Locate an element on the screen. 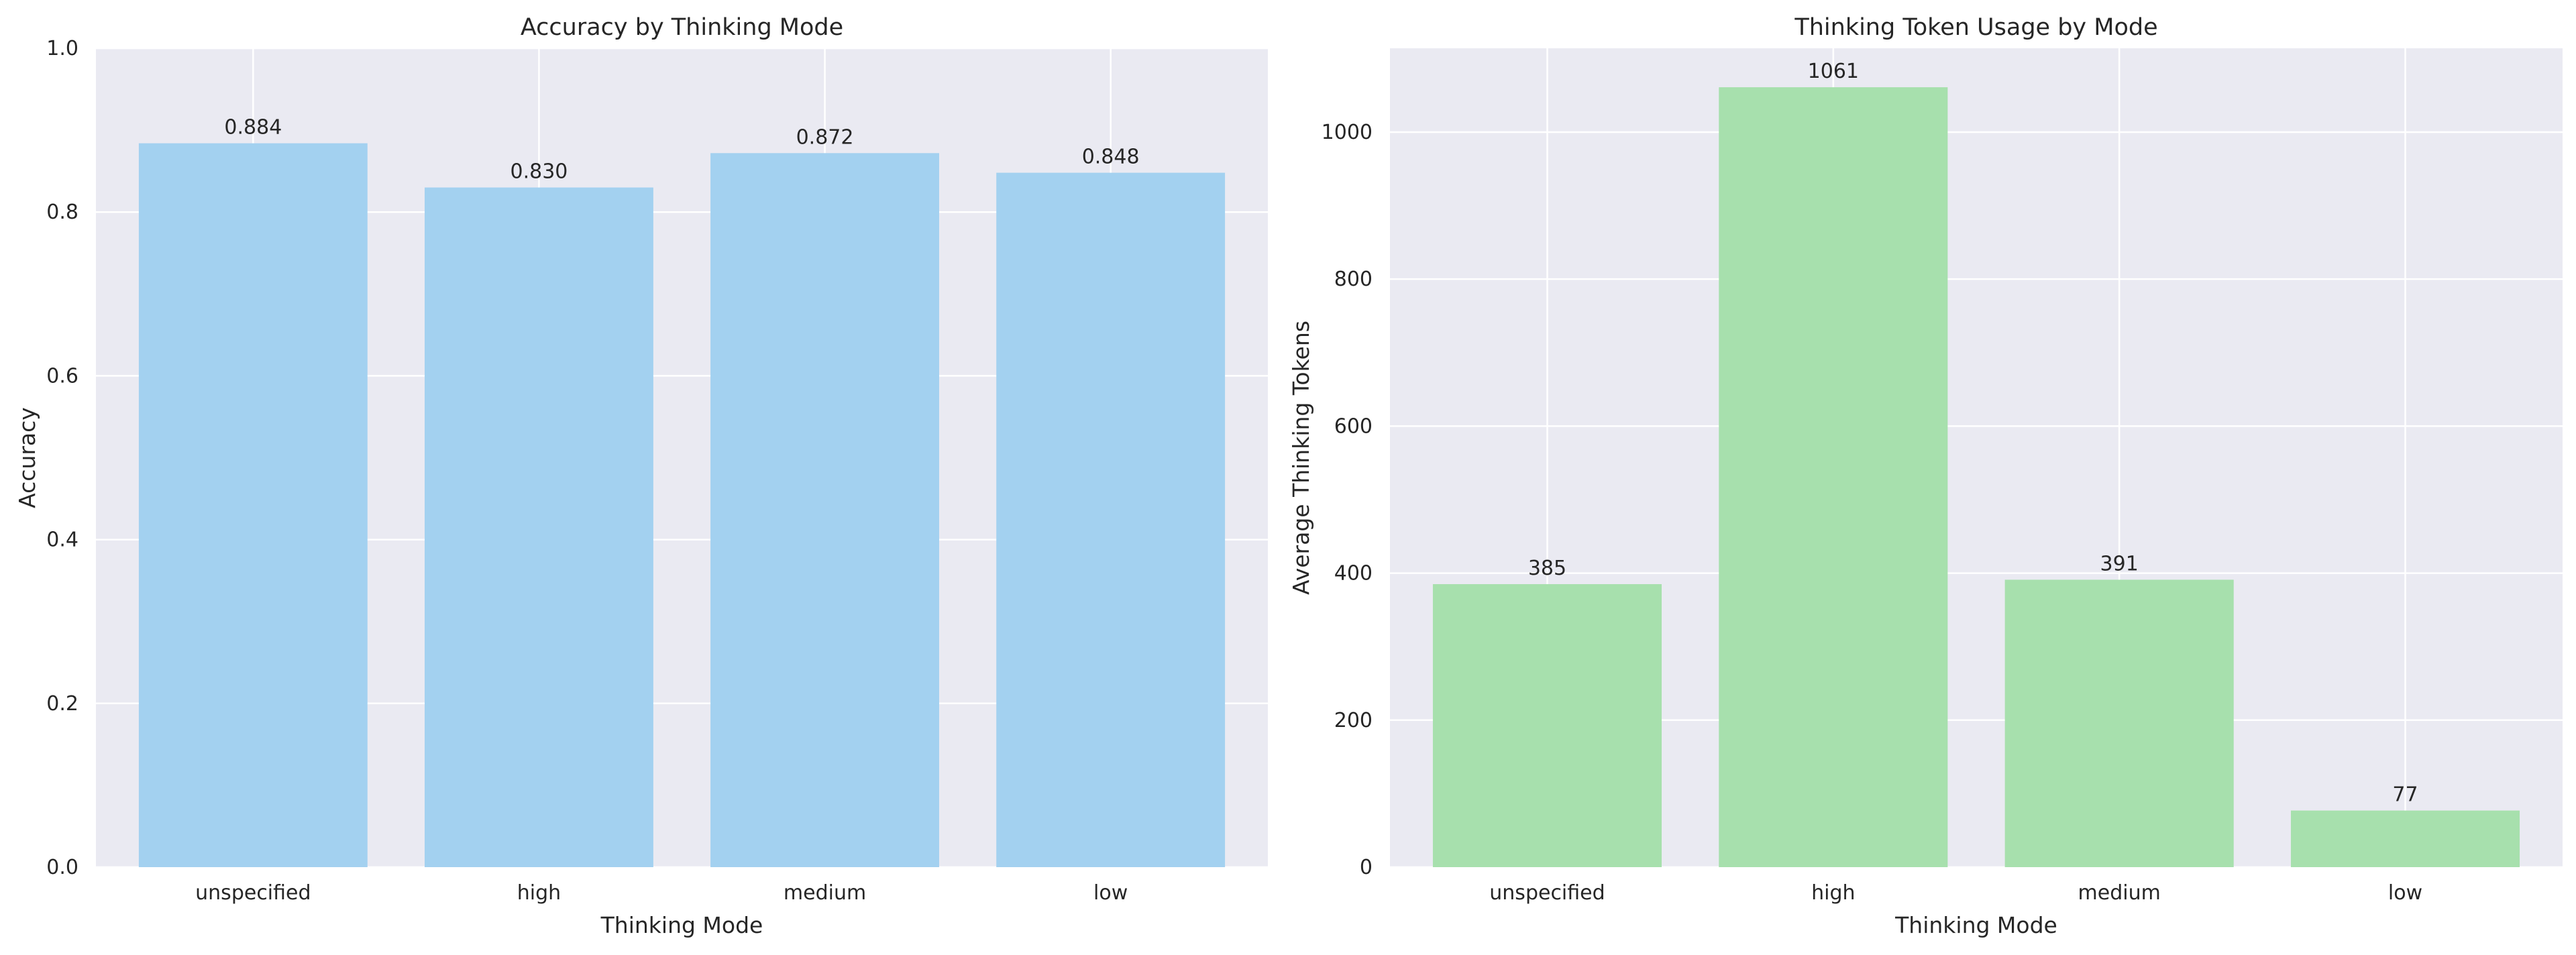  token-usage-bar-value-label: 391 is located at coordinates (2119, 563).